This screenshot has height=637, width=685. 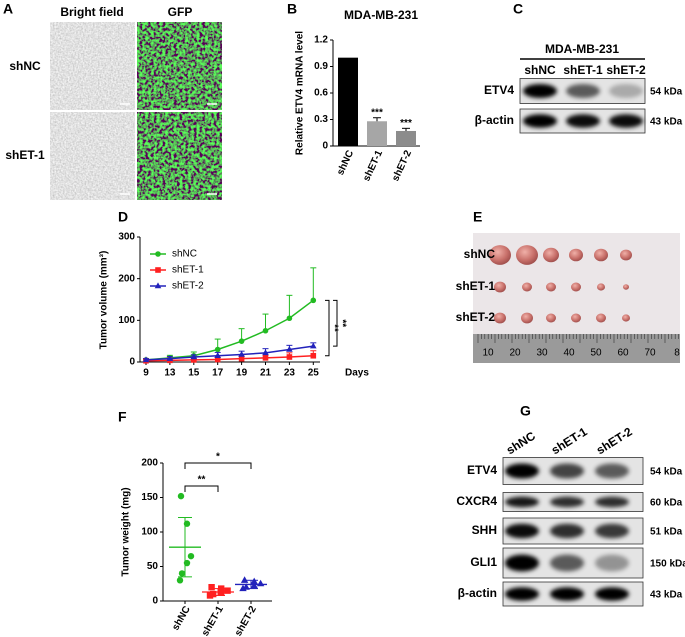 What do you see at coordinates (582, 49) in the screenshot?
I see `blot-title: MDA-MB-231` at bounding box center [582, 49].